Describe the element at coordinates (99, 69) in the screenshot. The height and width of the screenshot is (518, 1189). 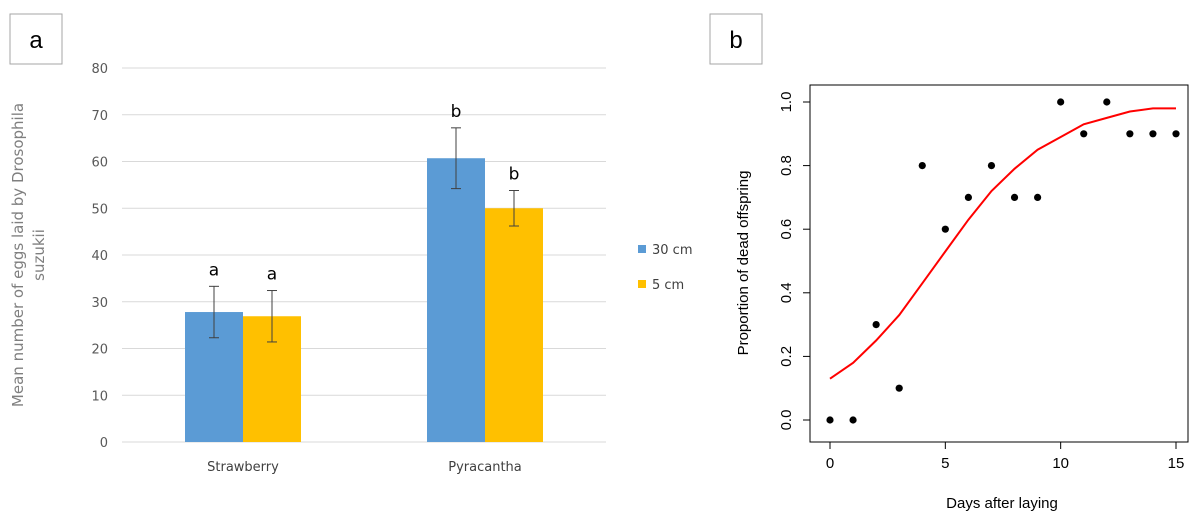
I see `y-tick-label: 80` at that location.